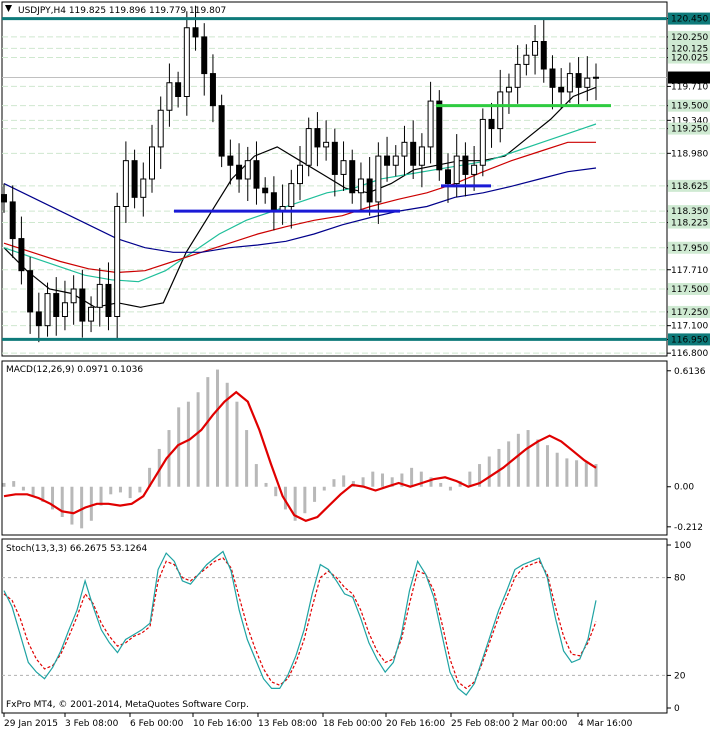 The width and height of the screenshot is (711, 732). What do you see at coordinates (689, 327) in the screenshot?
I see `price-tick-label: 117.100` at bounding box center [689, 327].